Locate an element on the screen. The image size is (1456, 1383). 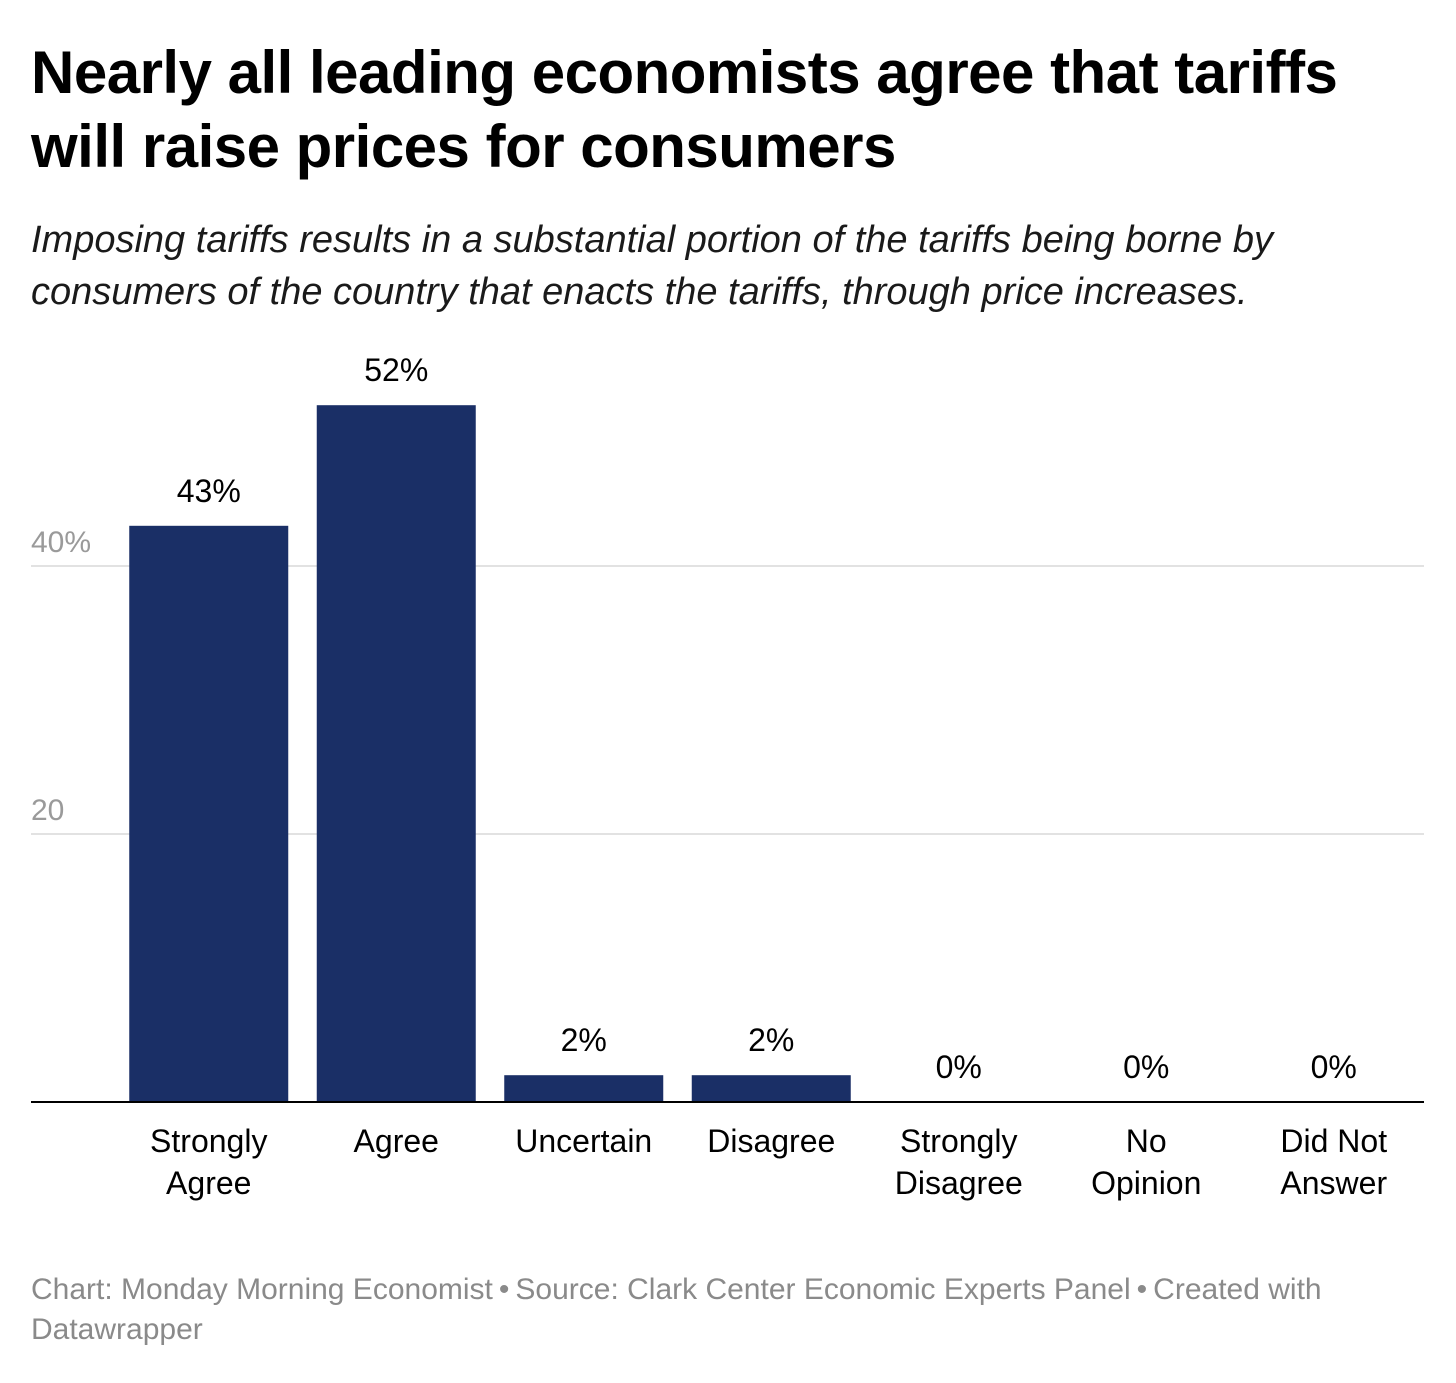
chart-credit: Chart: Monday Morning Economist is located at coordinates (262, 1289).